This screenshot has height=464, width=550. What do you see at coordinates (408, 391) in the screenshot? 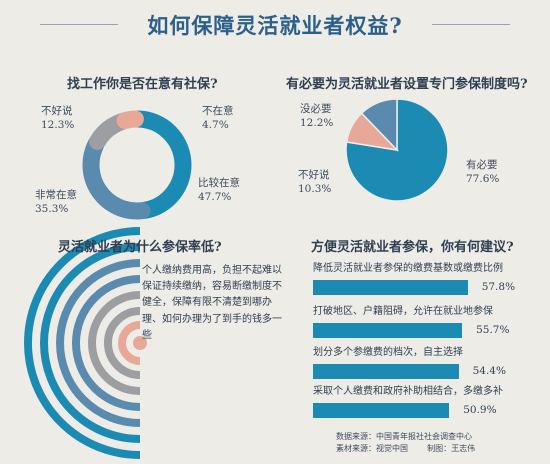
I see `bar-label: 采取个人缴费和政府补助相结合，多缴多补` at bounding box center [408, 391].